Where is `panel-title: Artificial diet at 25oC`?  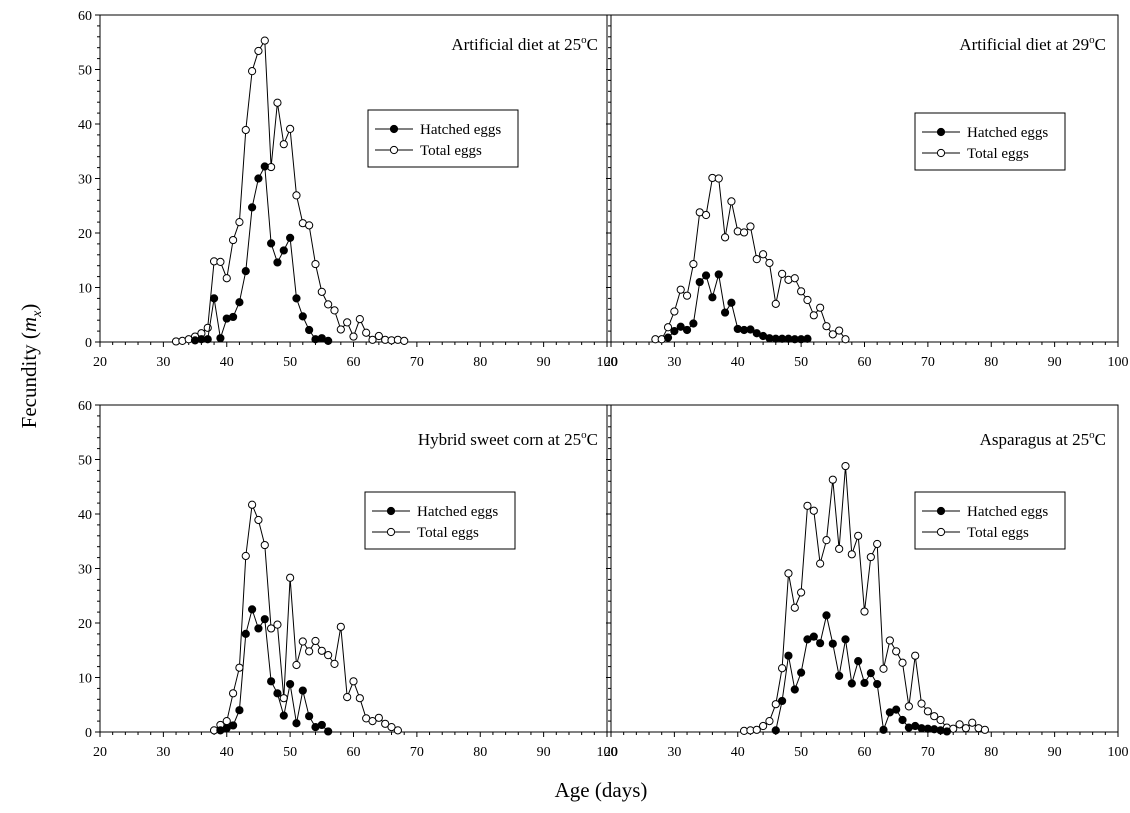 panel-title: Artificial diet at 25oC is located at coordinates (524, 44).